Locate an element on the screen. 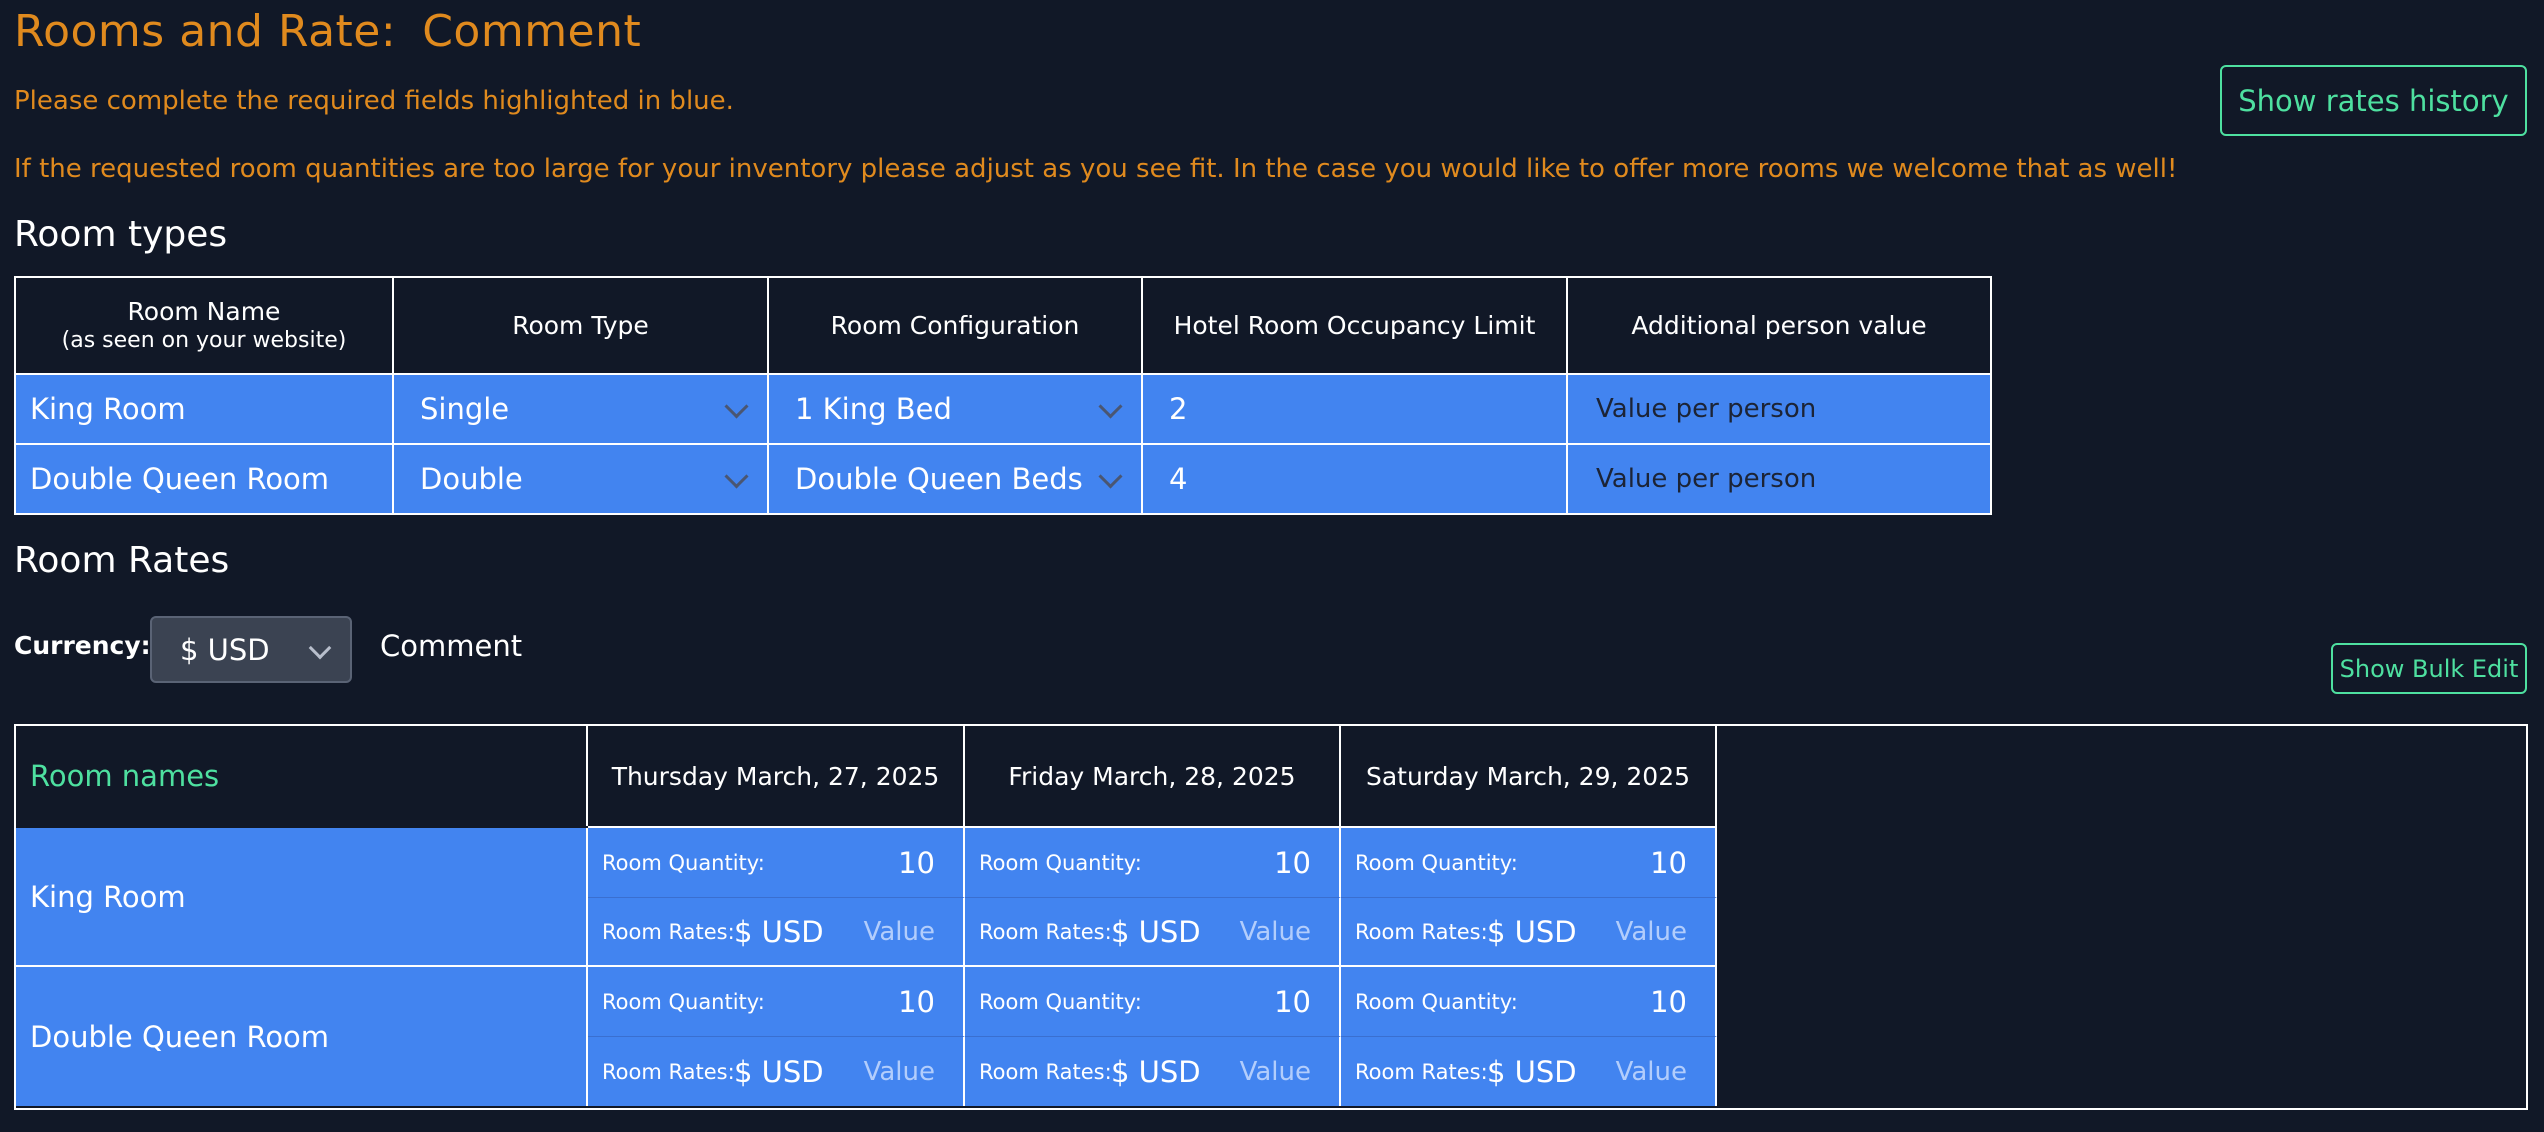 This screenshot has height=1132, width=2544. show-rates-history-button: Show rates history is located at coordinates (2373, 100).